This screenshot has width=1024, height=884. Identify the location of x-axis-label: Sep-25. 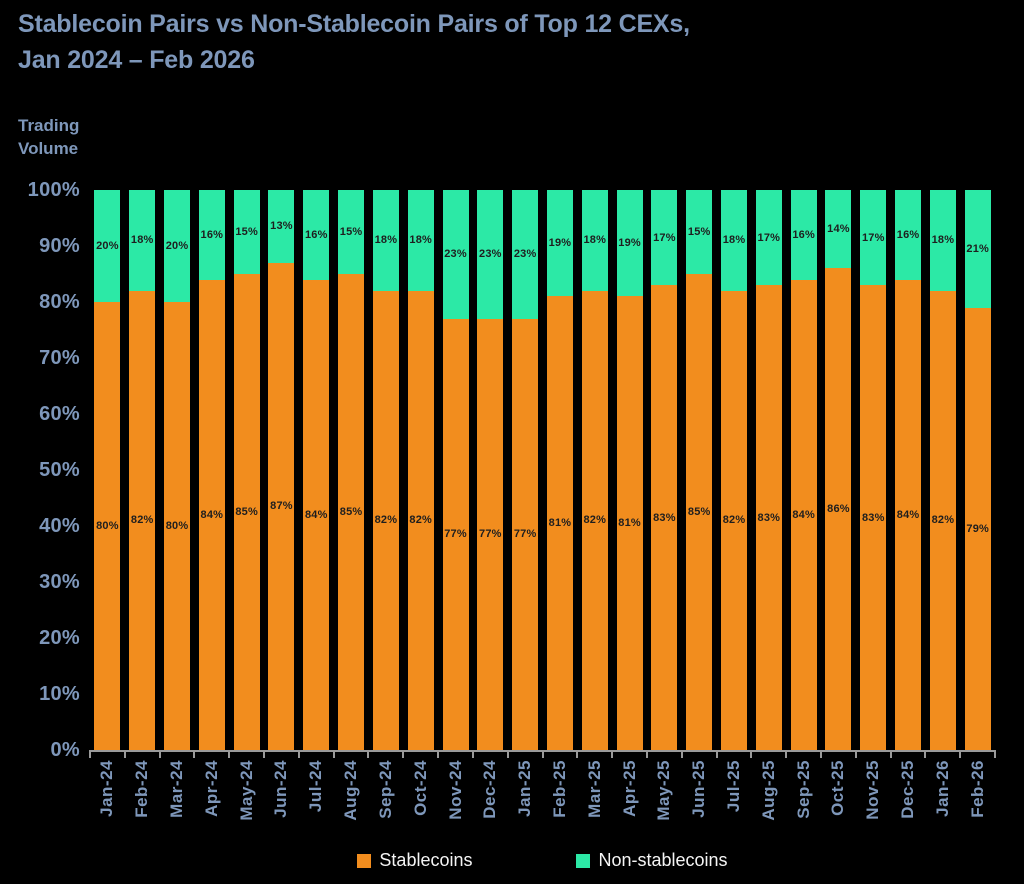
(803, 789).